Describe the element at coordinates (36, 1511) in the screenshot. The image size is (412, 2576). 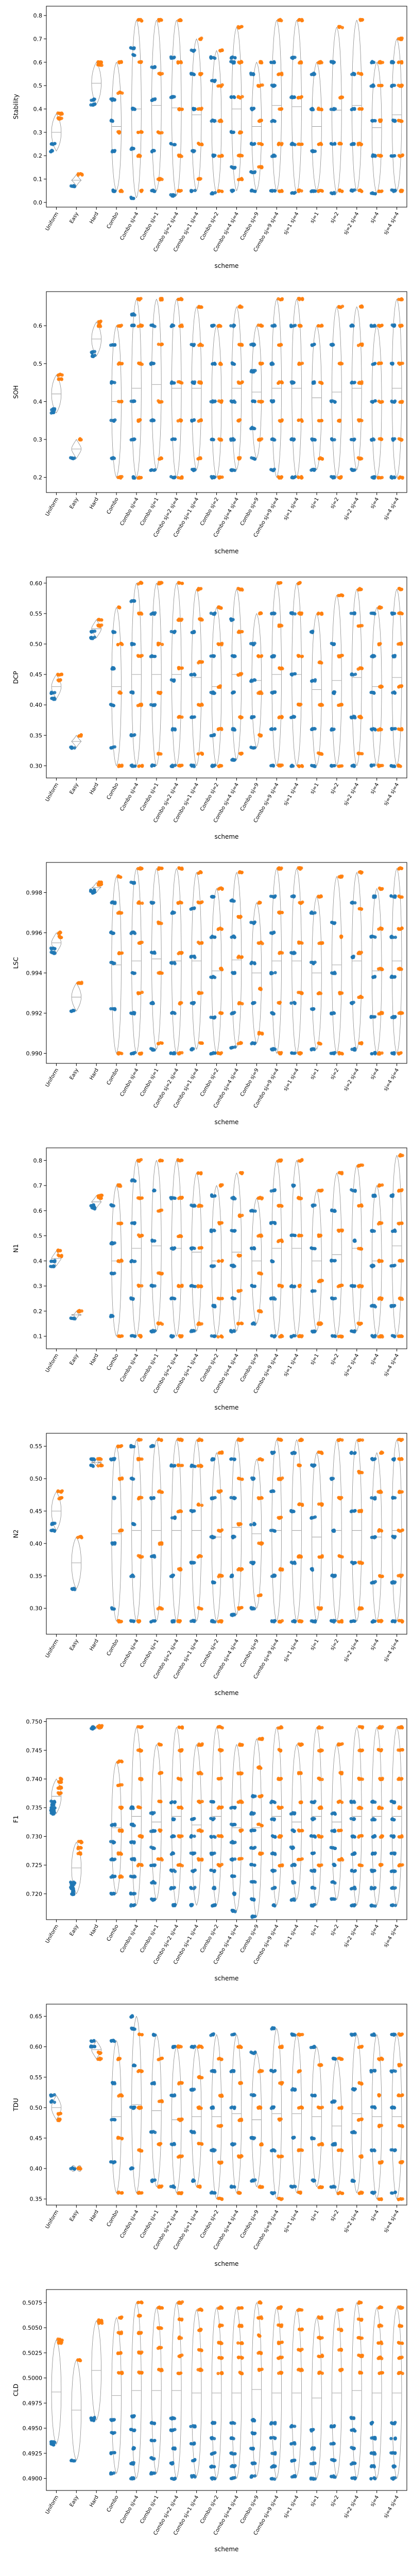
I see `y-tick-label: 0.45` at that location.